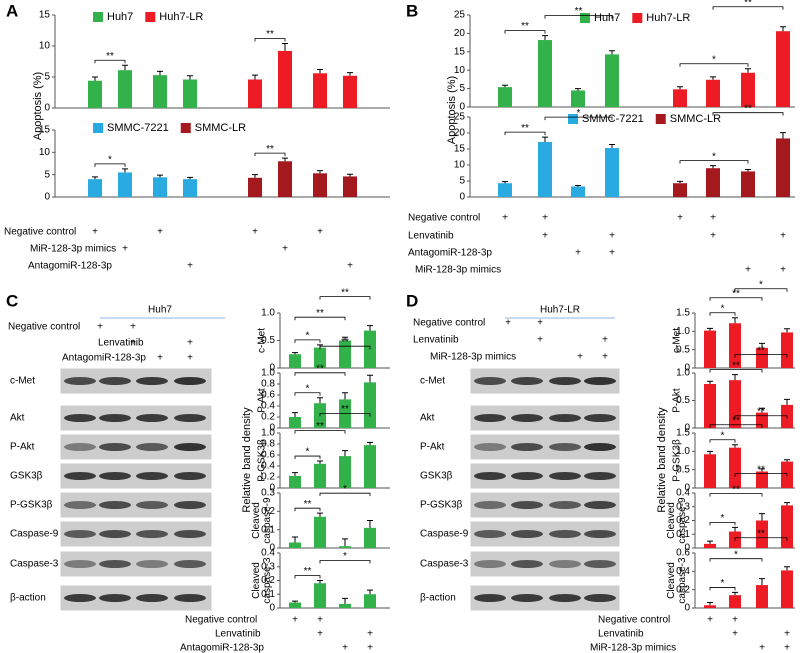 Image resolution: width=800 pixels, height=653 pixels. What do you see at coordinates (238, 634) in the screenshot?
I see `treatment-label: Lenvatinib` at bounding box center [238, 634].